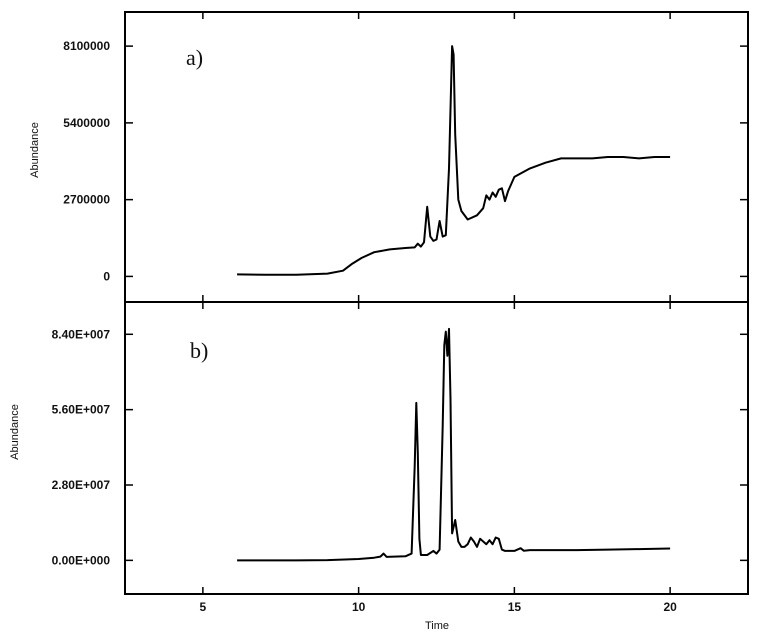 This screenshot has width=762, height=634. I want to click on ytick-label: 2.80E+007, so click(81, 485).